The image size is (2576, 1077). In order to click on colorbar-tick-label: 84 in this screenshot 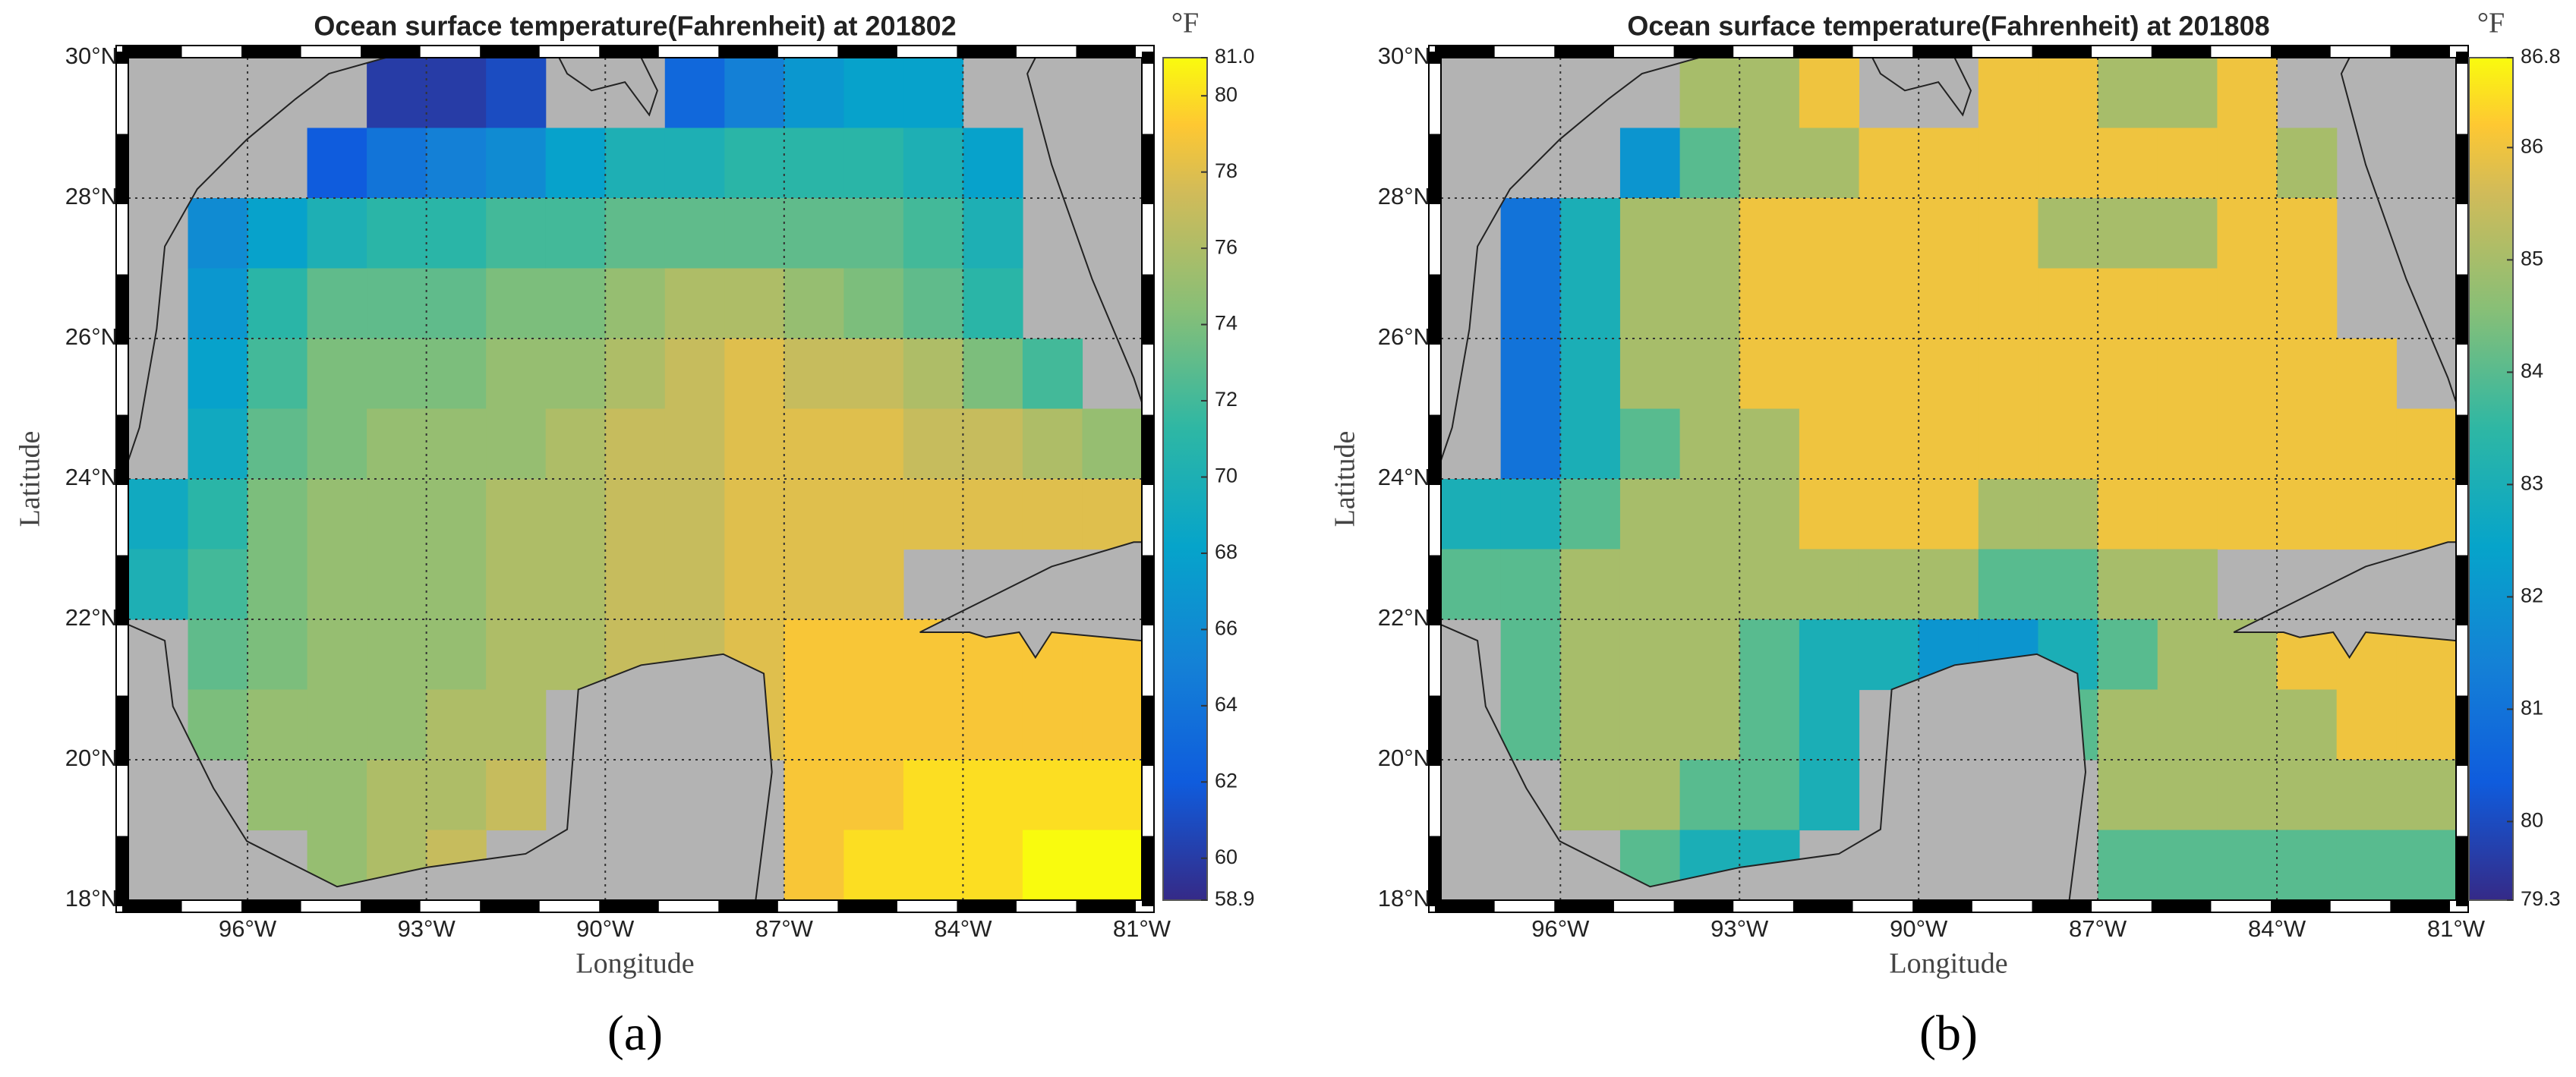, I will do `click(2532, 372)`.